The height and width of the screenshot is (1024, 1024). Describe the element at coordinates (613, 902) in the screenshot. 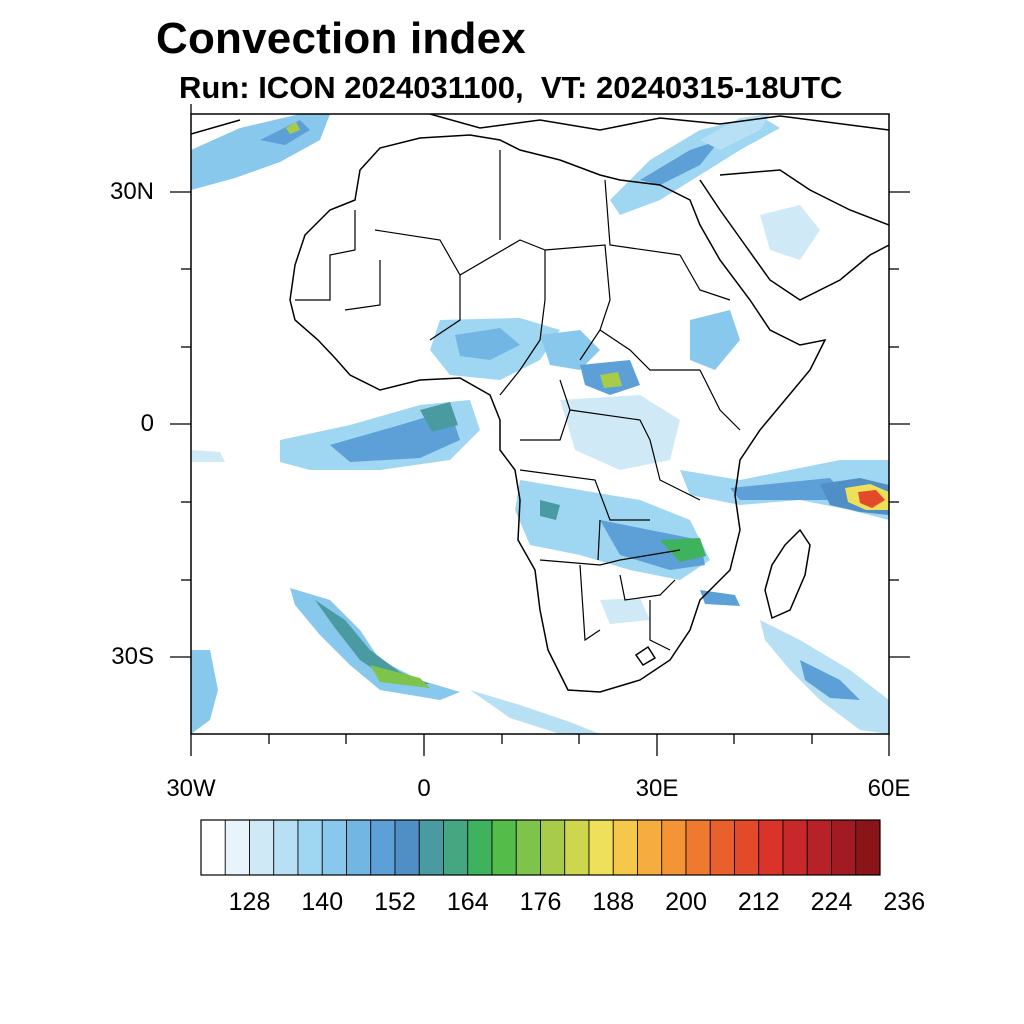

I see `colorbar-label: 188` at that location.